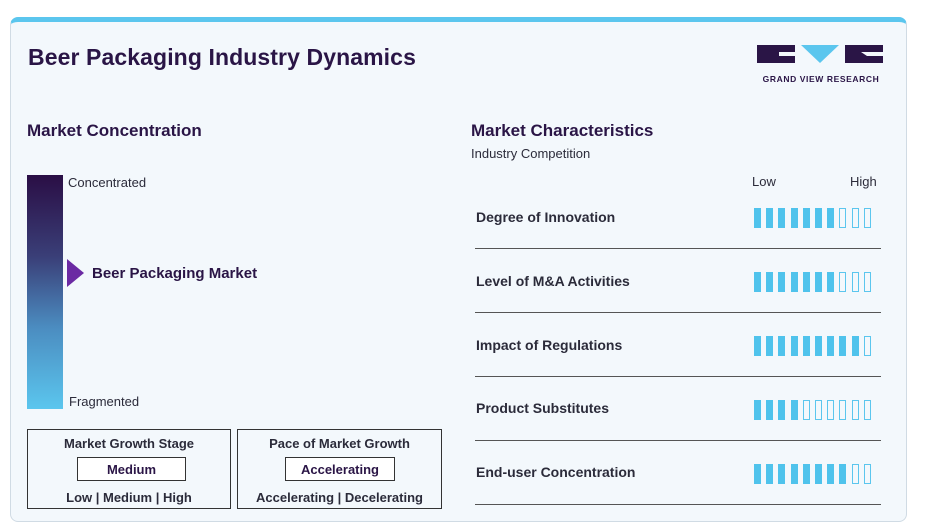  Describe the element at coordinates (45, 292) in the screenshot. I see `concentration-gradient-bar` at that location.